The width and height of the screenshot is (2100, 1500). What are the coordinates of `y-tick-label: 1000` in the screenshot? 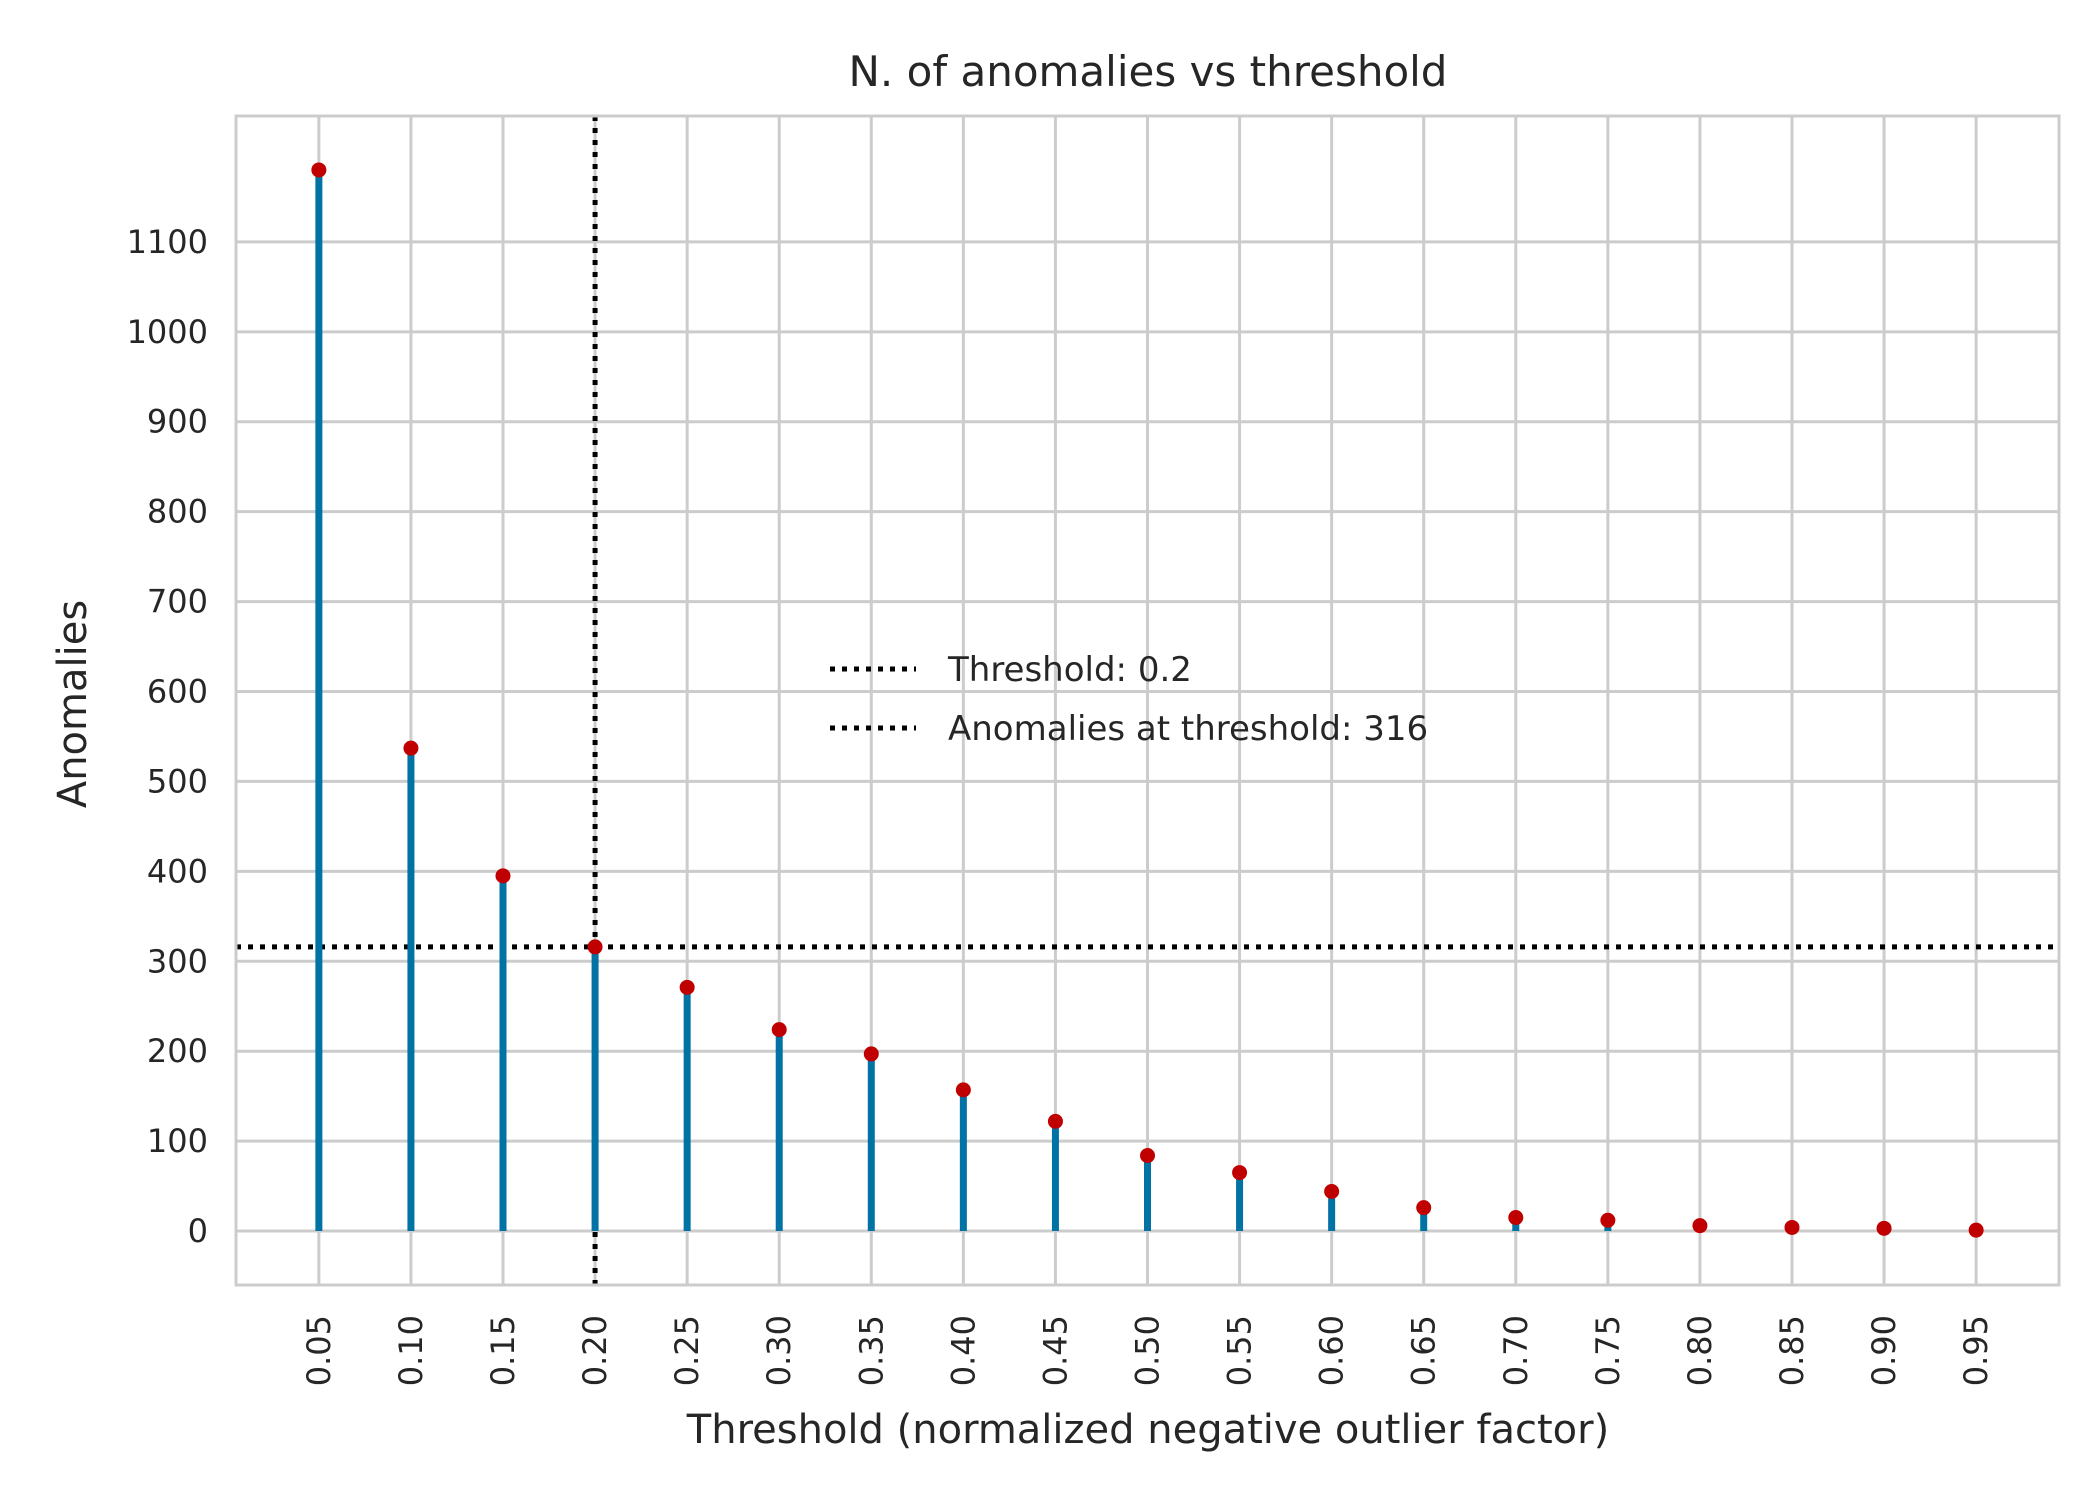 It's located at (167, 332).